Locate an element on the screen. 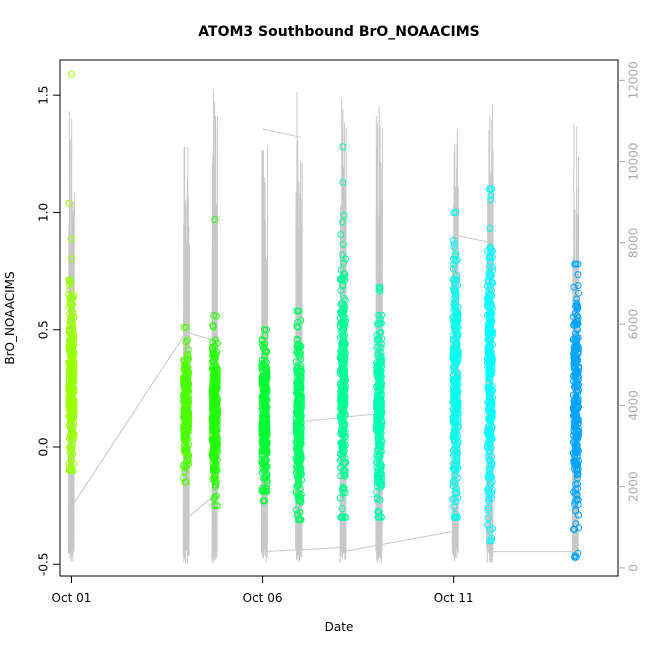 The width and height of the screenshot is (650, 650). y-tick-label: 1.0 is located at coordinates (44, 212).